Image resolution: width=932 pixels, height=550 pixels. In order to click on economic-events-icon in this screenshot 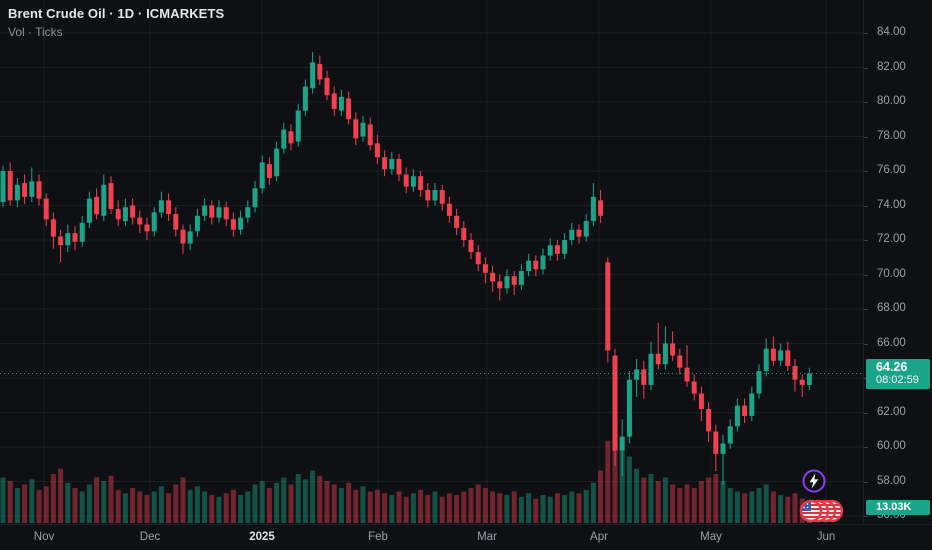, I will do `click(821, 511)`.